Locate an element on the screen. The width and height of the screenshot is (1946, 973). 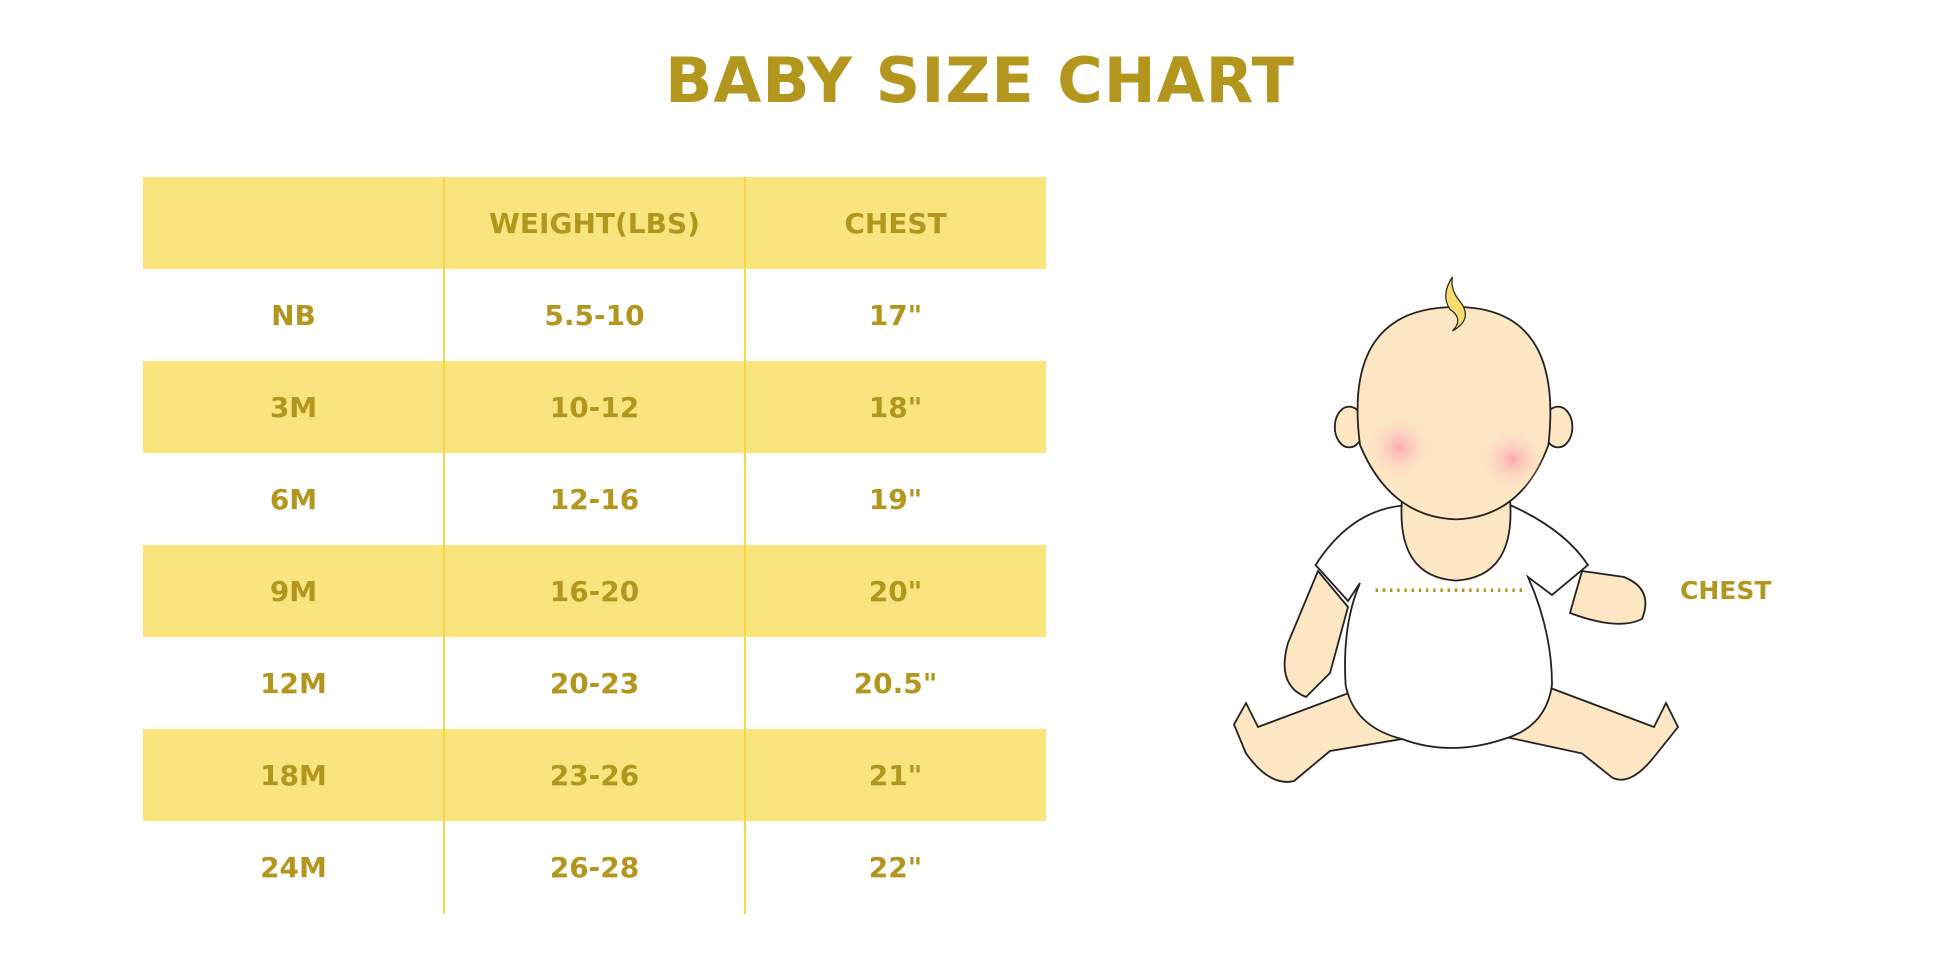
header-weight: WEIGHT(LBS) is located at coordinates (594, 223).